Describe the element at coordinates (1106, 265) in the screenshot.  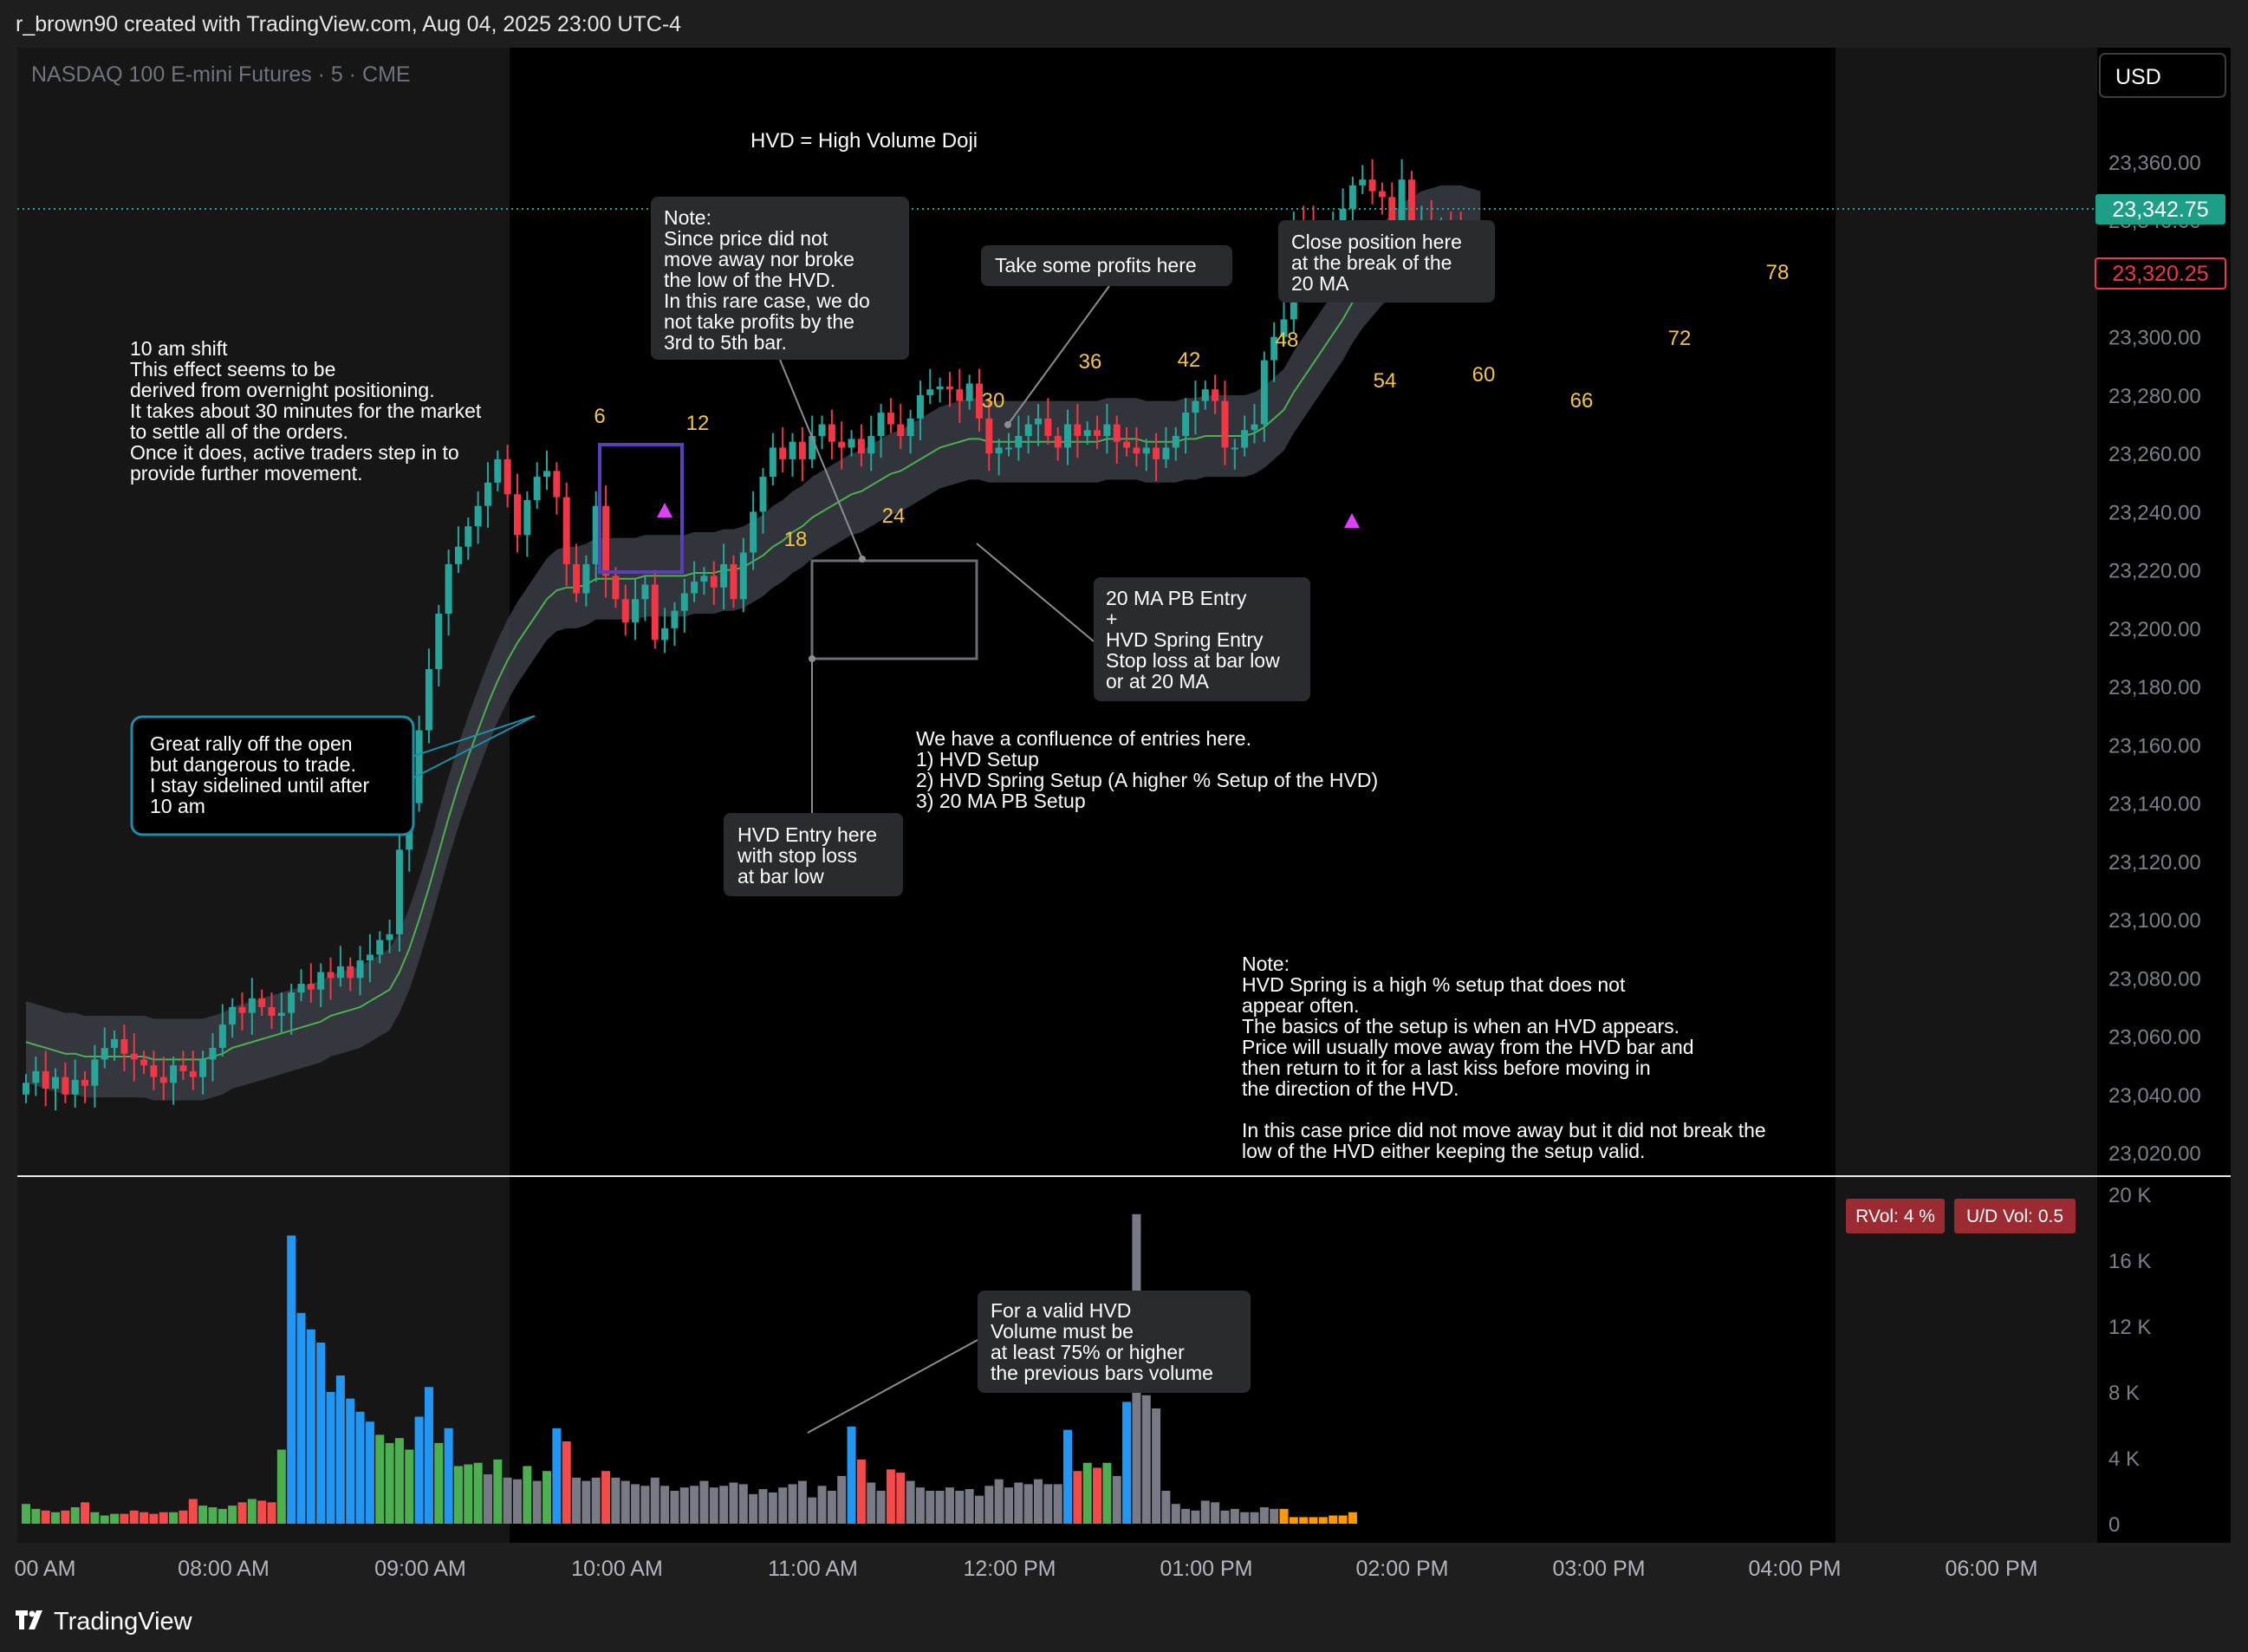
I see `profits-callout-box` at that location.